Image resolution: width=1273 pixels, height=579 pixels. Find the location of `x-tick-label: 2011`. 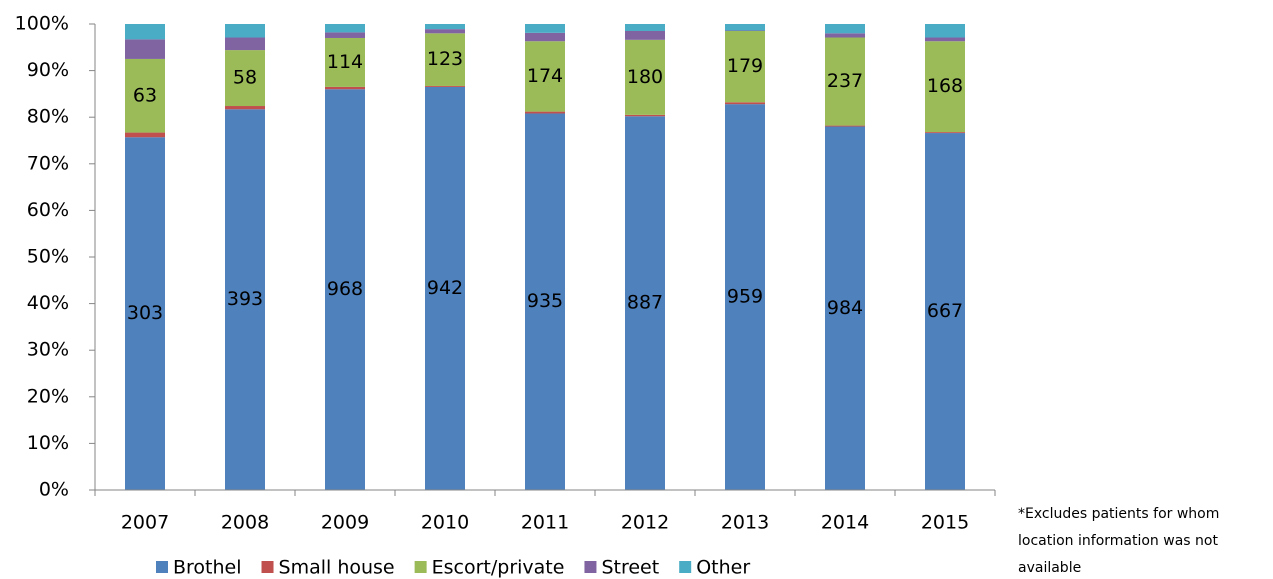

x-tick-label: 2011 is located at coordinates (545, 523).